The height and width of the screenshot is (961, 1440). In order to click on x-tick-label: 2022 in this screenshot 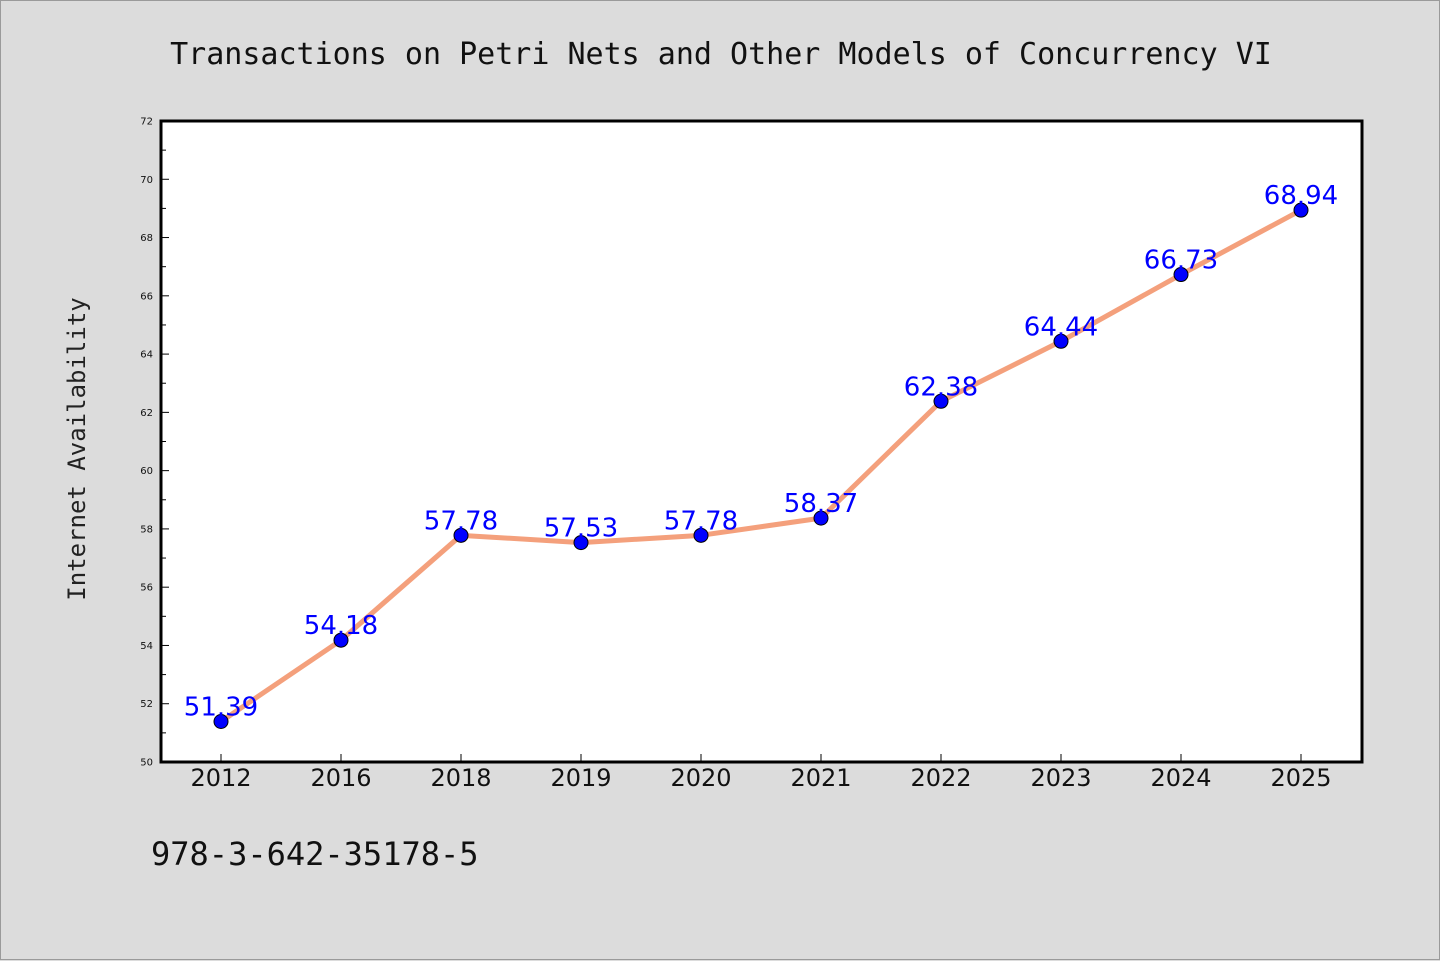, I will do `click(940, 778)`.